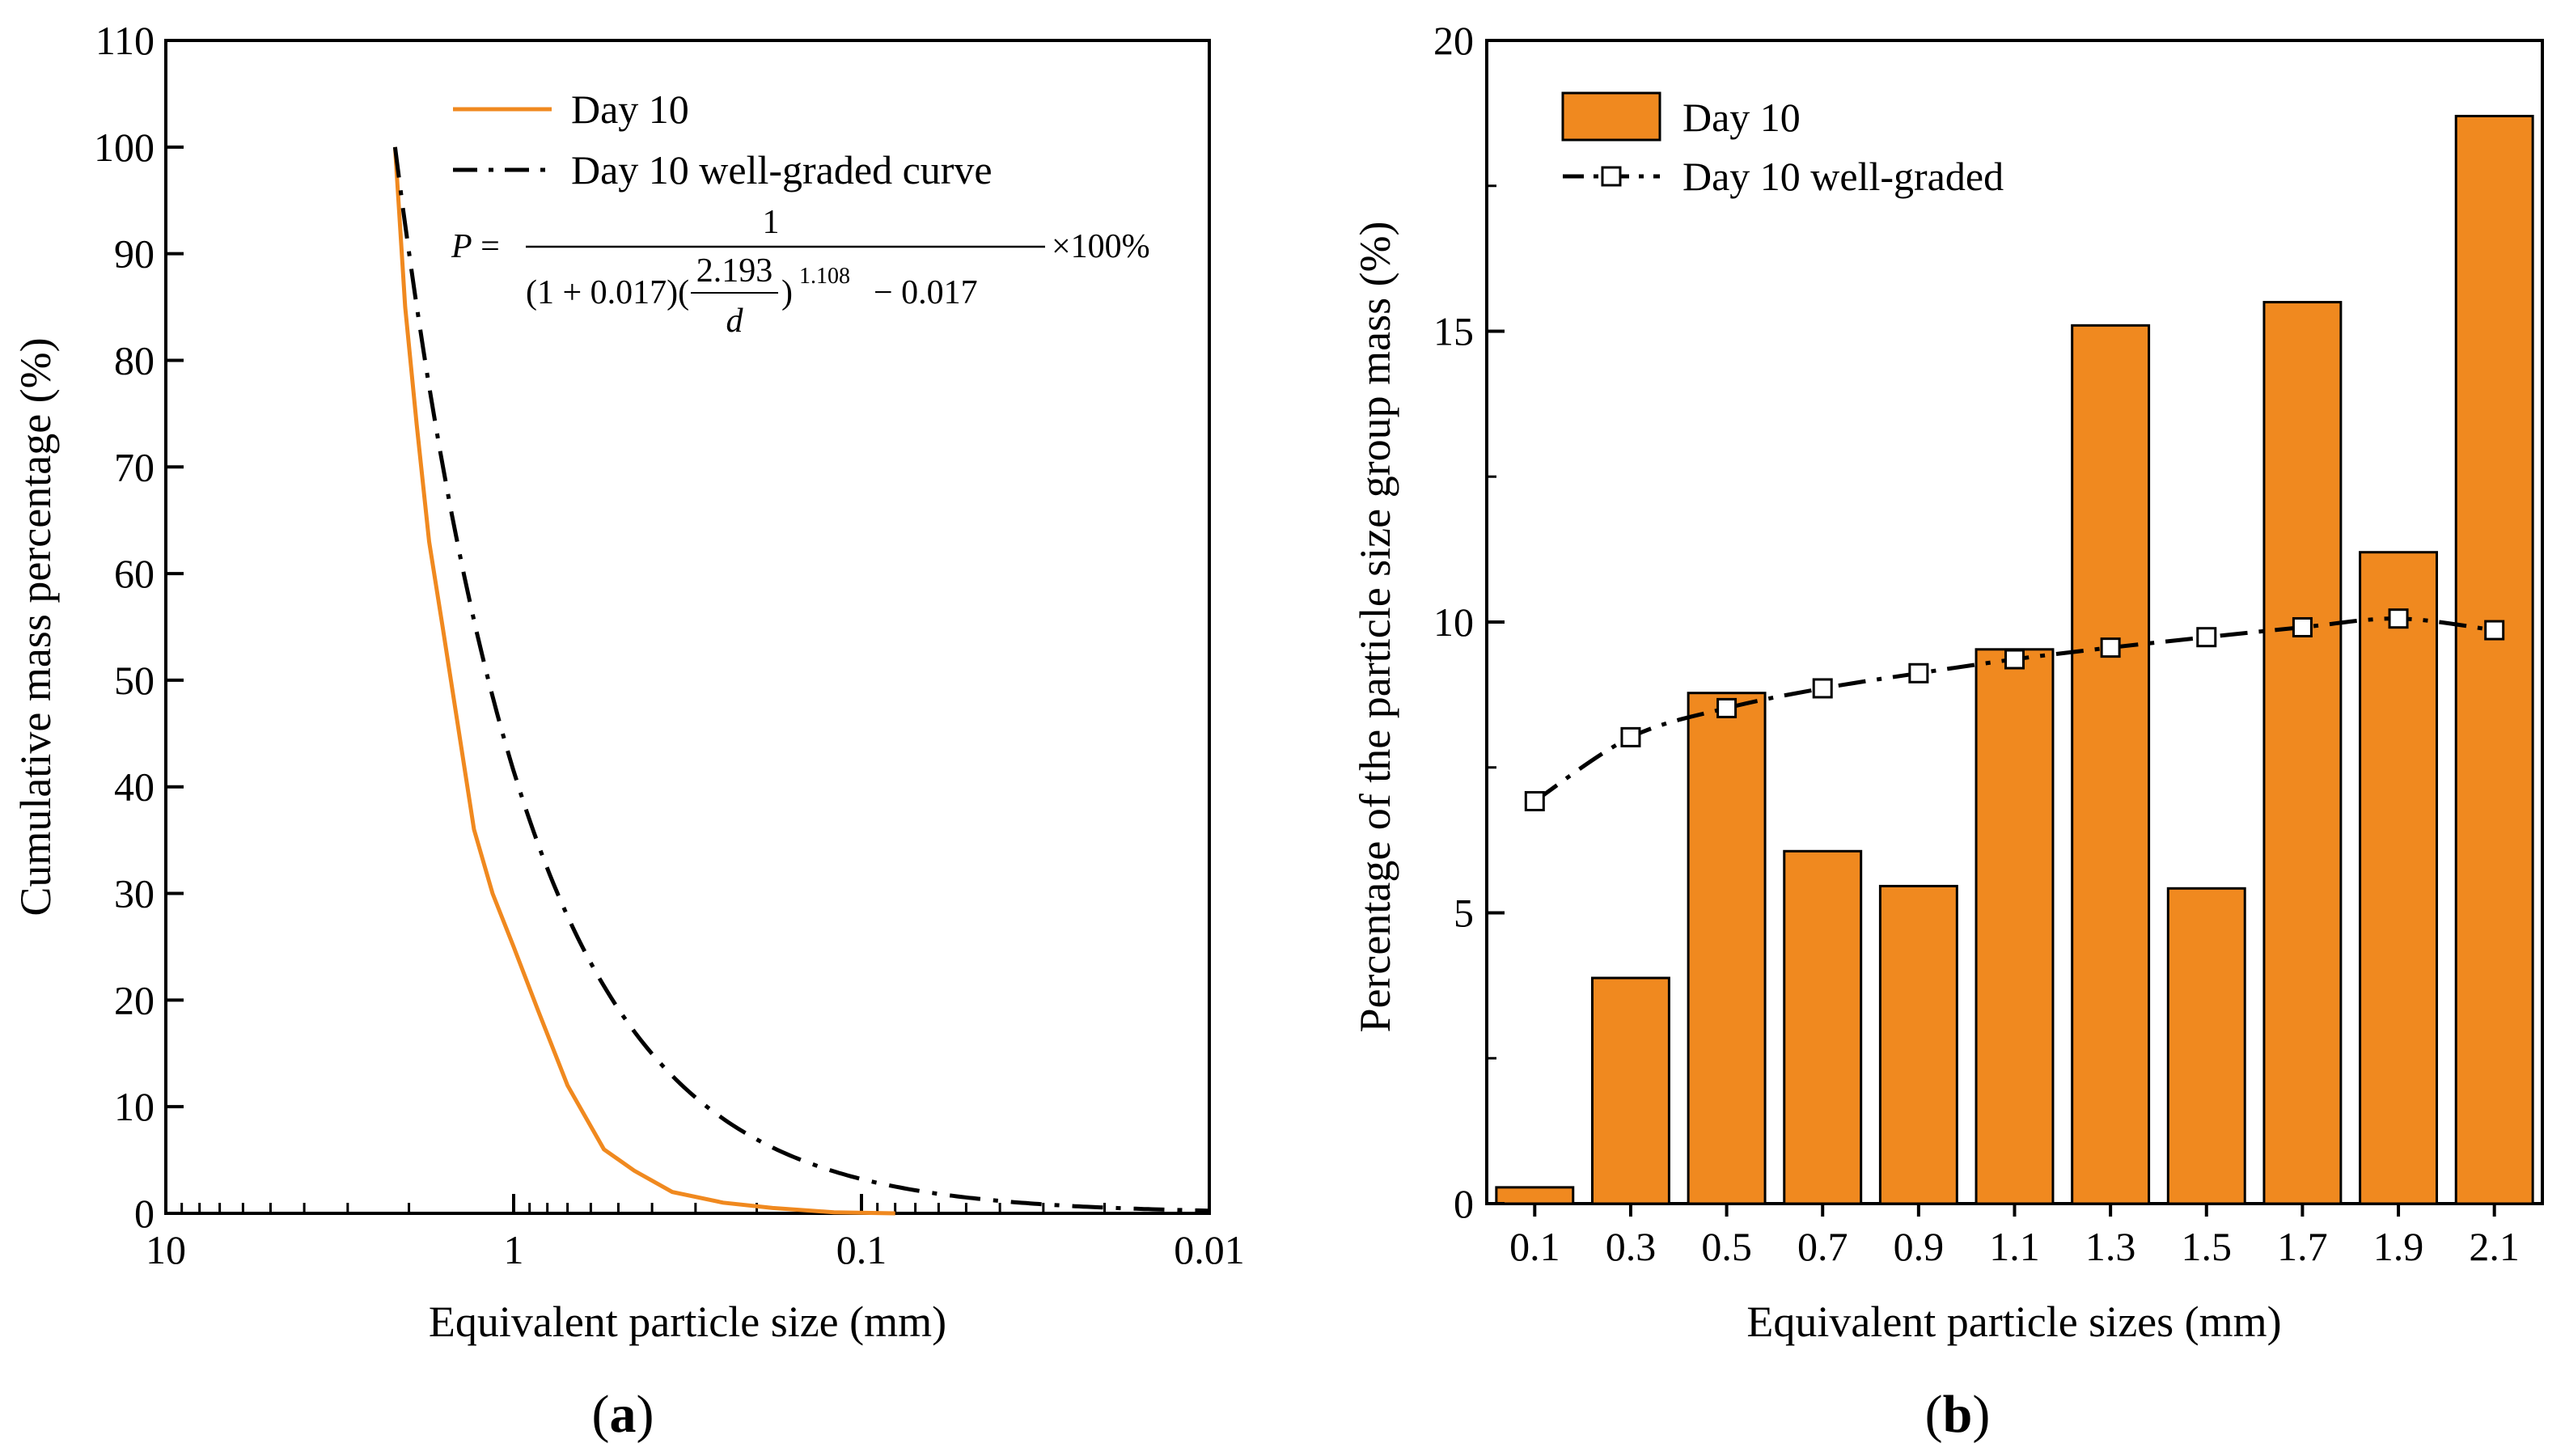  Describe the element at coordinates (607, 292) in the screenshot. I see `formula-den-left: (1 + 0.017)(` at that location.